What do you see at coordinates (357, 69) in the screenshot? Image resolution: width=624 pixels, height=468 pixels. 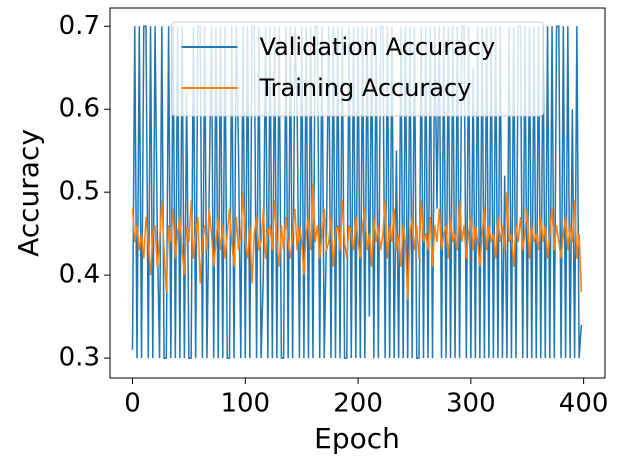 I see `legend-box` at bounding box center [357, 69].